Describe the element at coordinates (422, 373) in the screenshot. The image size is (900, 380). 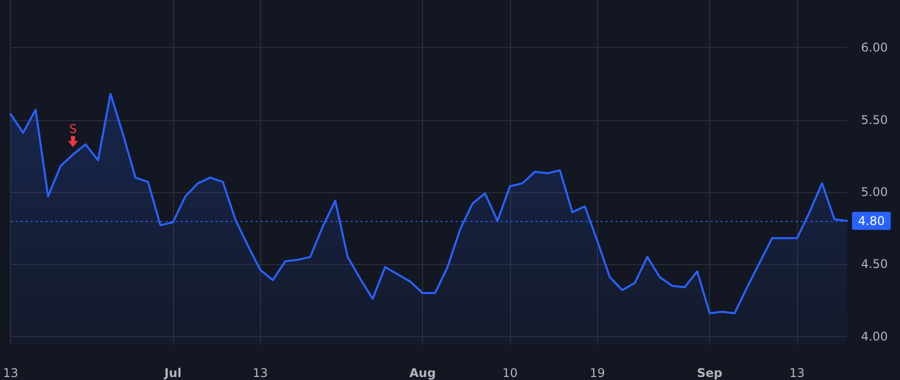
I see `x-tick-label: Aug` at that location.